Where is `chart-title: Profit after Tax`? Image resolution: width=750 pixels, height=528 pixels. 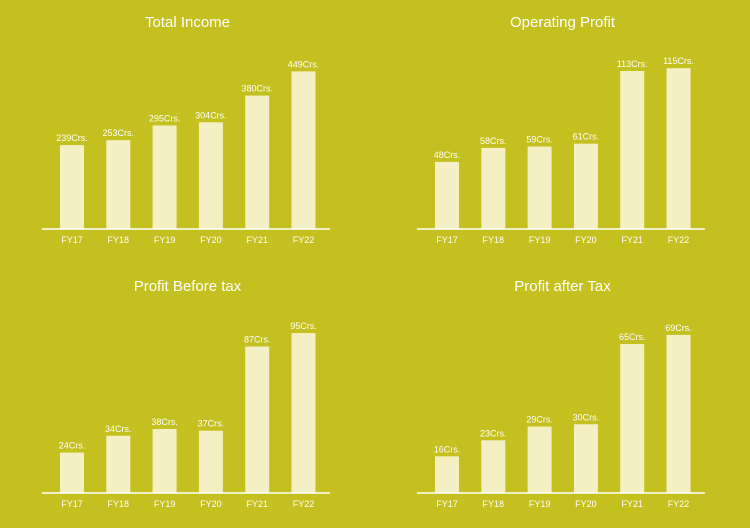
chart-title: Profit after Tax is located at coordinates (562, 286).